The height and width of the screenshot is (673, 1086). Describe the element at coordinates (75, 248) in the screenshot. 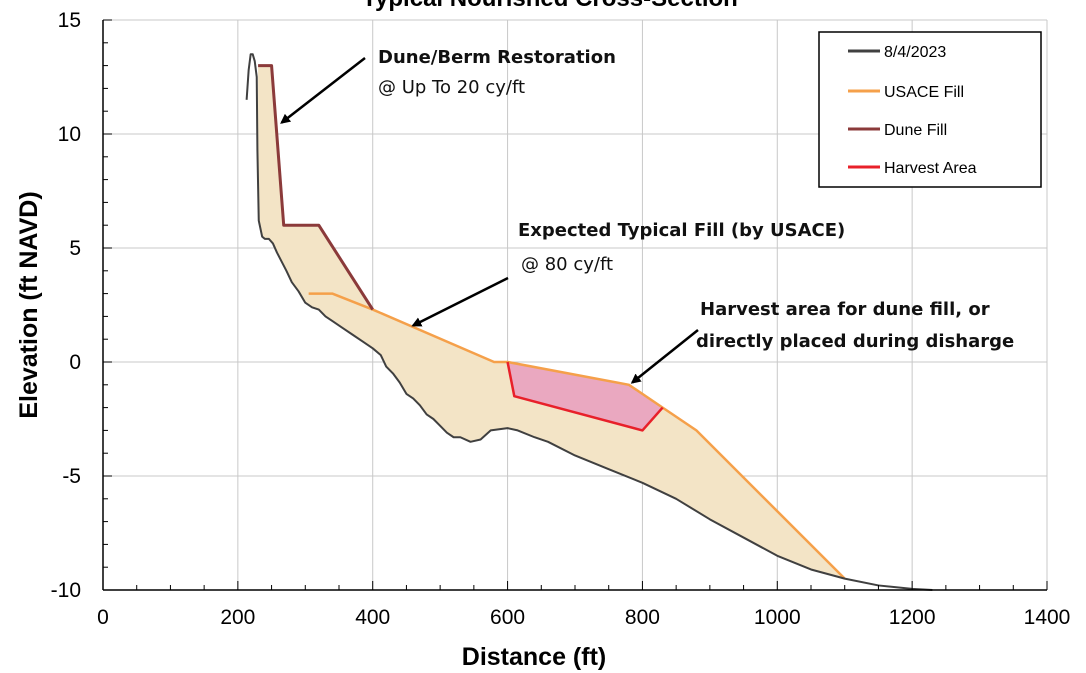

I see `y-tick-label: 5` at that location.